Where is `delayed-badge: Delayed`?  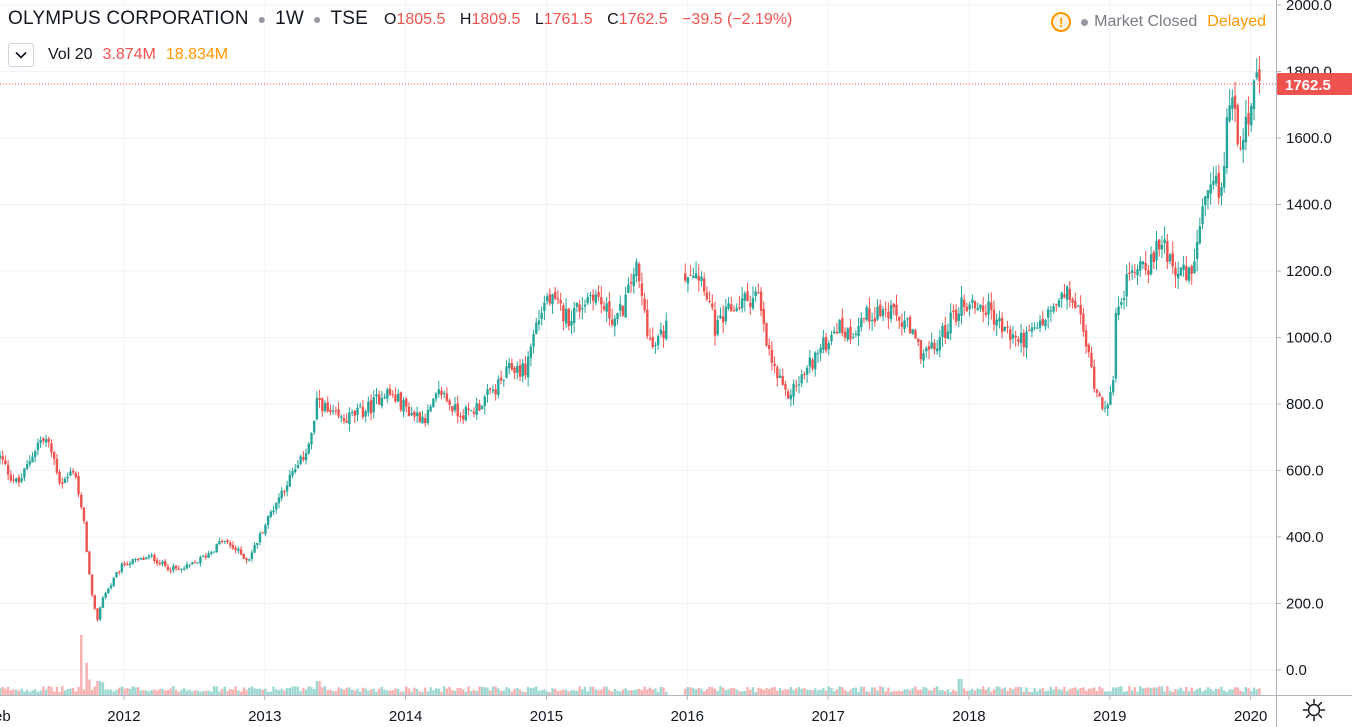 delayed-badge: Delayed is located at coordinates (1236, 21).